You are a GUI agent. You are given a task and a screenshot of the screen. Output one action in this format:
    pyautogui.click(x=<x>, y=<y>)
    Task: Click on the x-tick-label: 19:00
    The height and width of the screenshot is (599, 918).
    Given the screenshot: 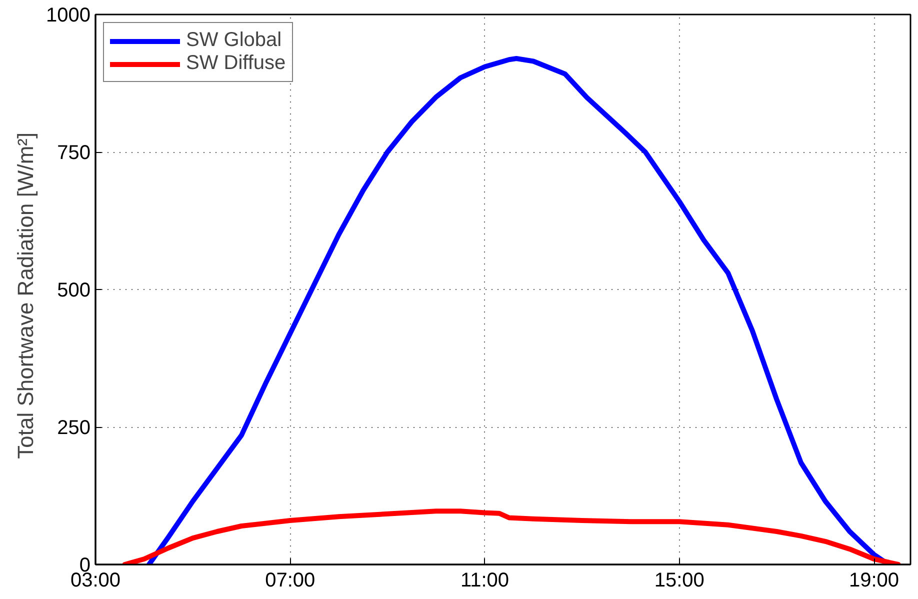 What is the action you would take?
    pyautogui.click(x=874, y=581)
    